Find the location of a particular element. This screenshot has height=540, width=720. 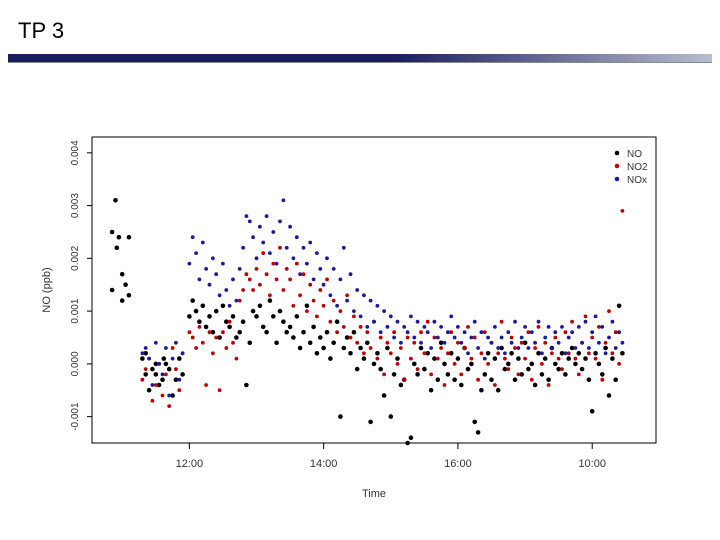

legend-marker is located at coordinates (617, 153).